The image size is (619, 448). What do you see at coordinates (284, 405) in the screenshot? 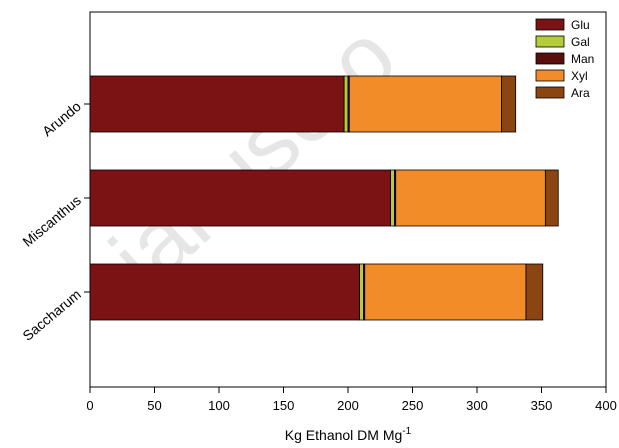
I see `x-tick-label: 150` at bounding box center [284, 405].